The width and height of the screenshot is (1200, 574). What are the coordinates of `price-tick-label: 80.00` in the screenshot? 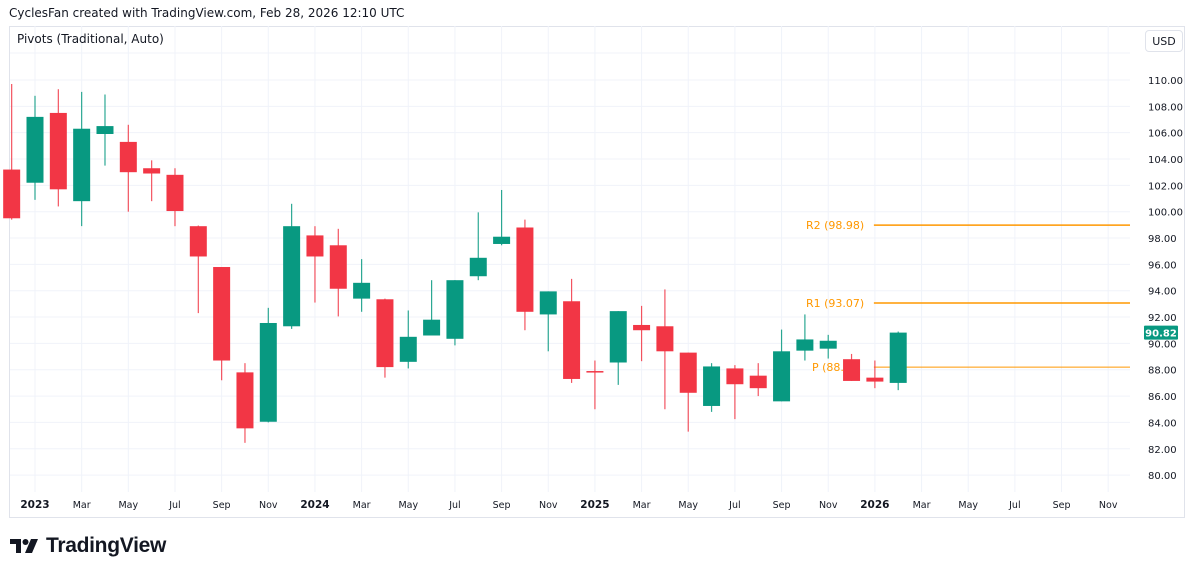 It's located at (1162, 476).